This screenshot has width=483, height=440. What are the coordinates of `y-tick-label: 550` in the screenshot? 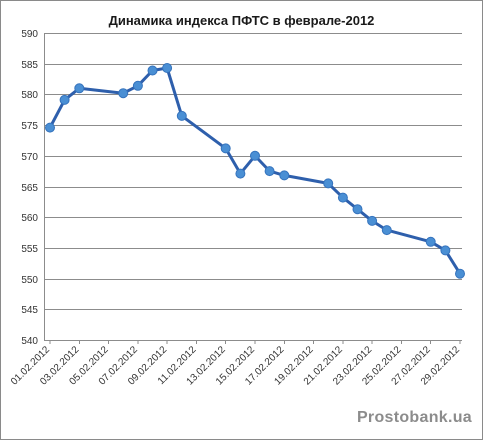 It's located at (29, 280).